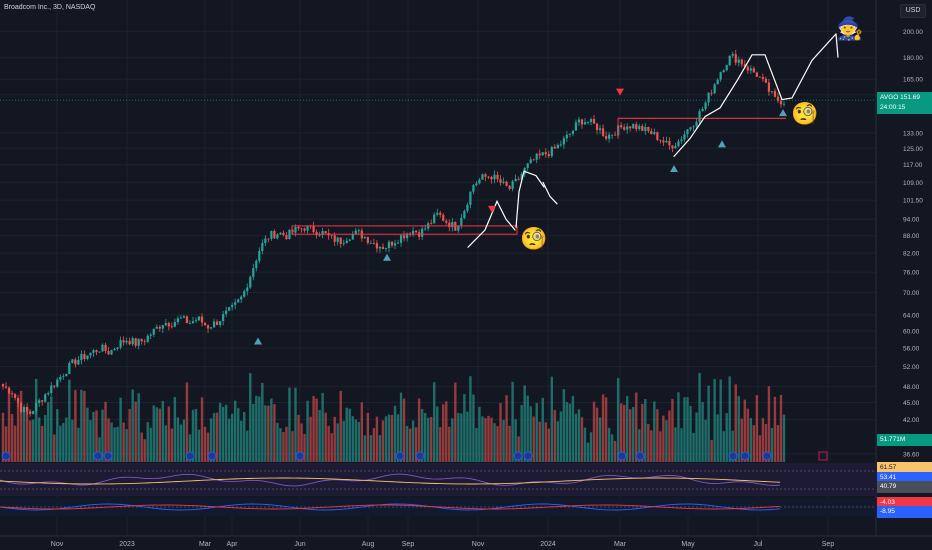  I want to click on osc1-value-1: 61.57, so click(904, 468).